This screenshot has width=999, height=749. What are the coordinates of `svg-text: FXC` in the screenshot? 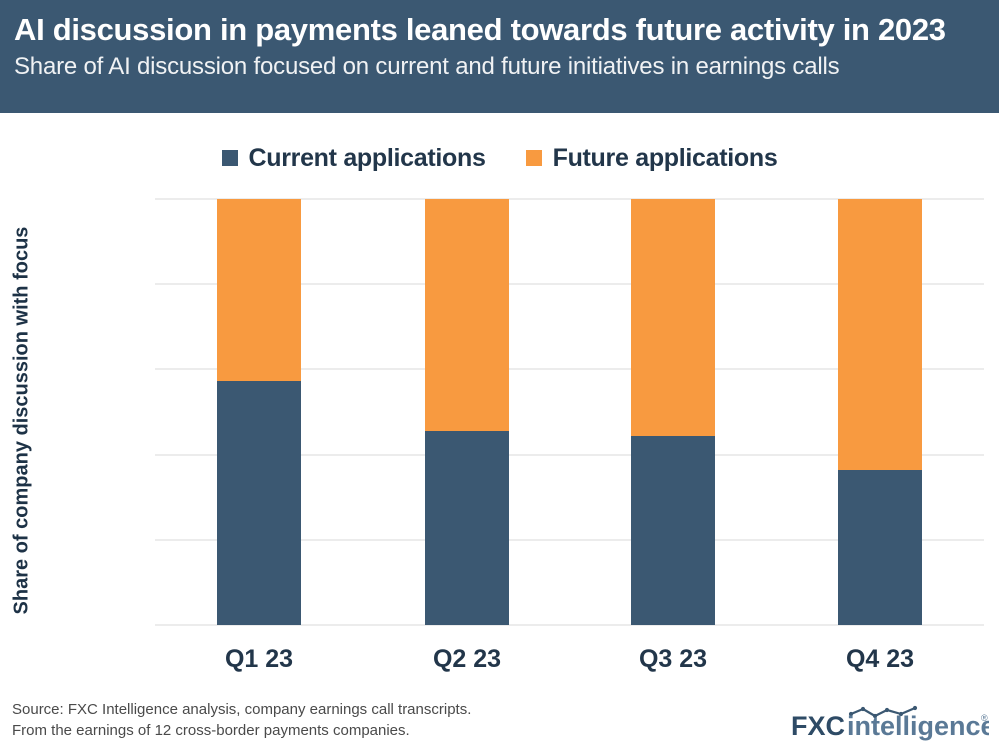 It's located at (818, 726).